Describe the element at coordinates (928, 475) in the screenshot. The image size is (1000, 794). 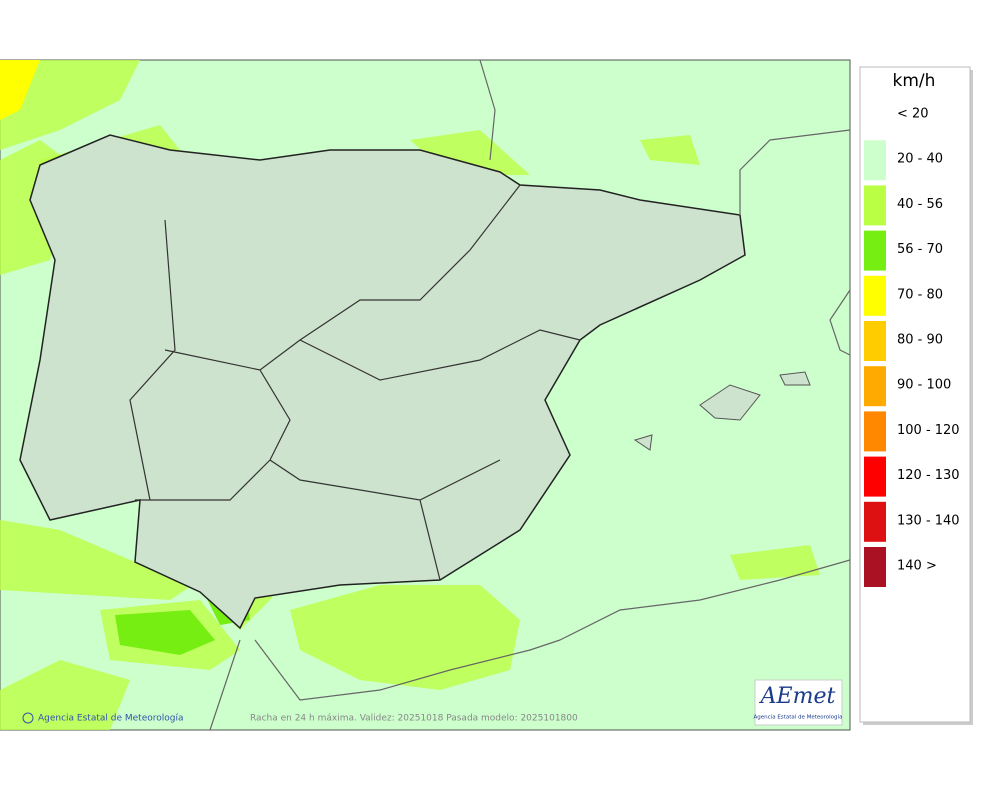
I see `legend-label: 120 - 130` at that location.